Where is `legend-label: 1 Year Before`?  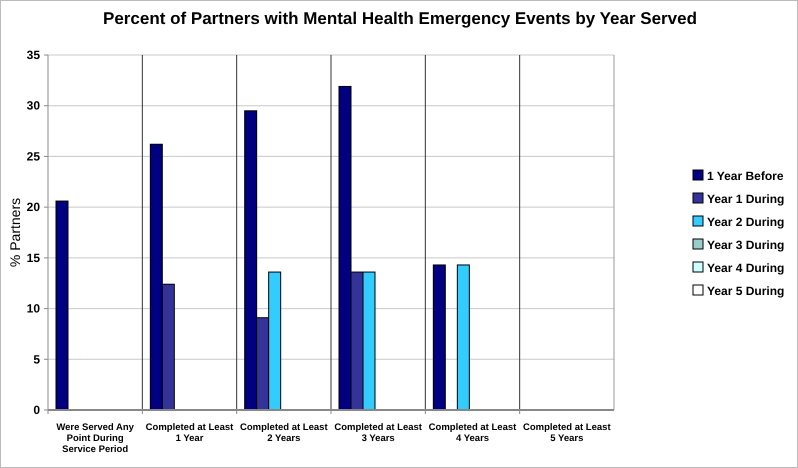 legend-label: 1 Year Before is located at coordinates (745, 176).